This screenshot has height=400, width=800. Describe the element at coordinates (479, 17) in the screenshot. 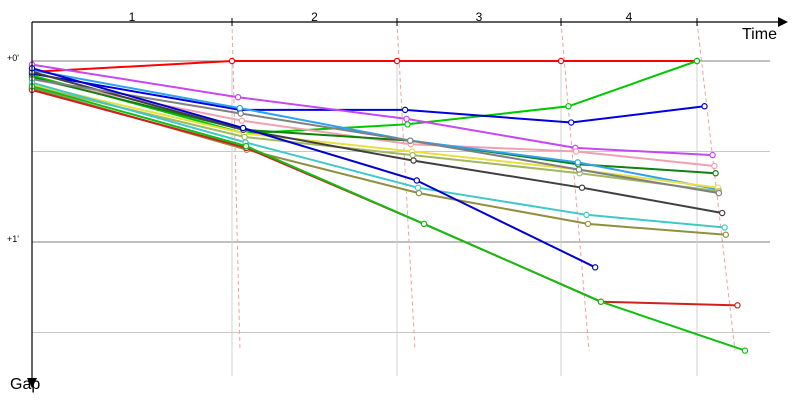

I see `lap-label: 3` at that location.